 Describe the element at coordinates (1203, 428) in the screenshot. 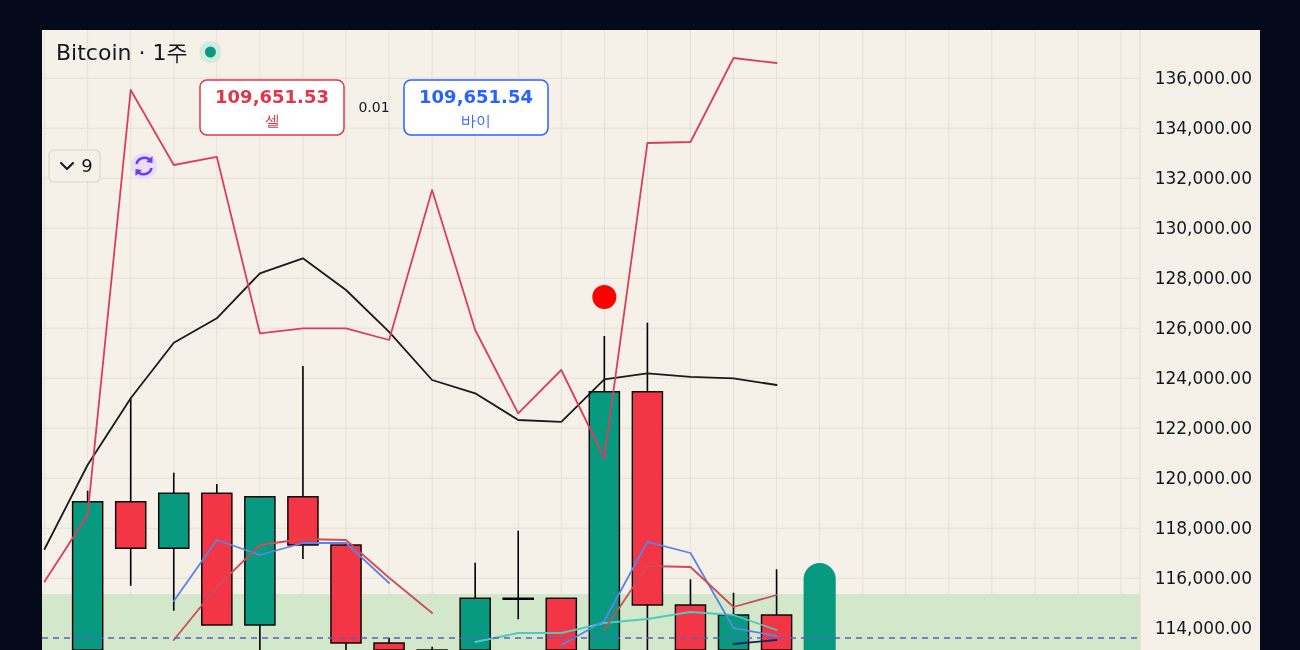

I see `y-tick-label: 122,000.00` at that location.